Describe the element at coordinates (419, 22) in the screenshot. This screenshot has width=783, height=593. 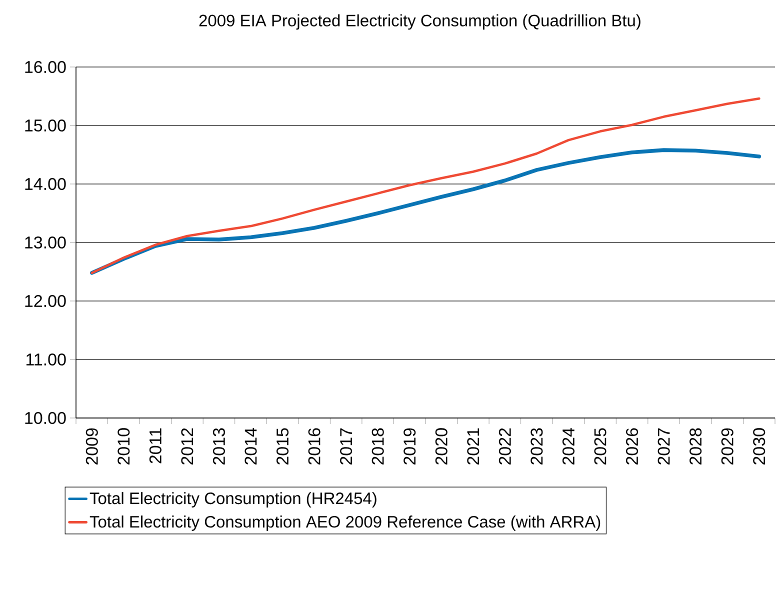
I see `chart-title: 2009 EIA Projected Electricity Consumption (Quadrillion Btu)` at that location.